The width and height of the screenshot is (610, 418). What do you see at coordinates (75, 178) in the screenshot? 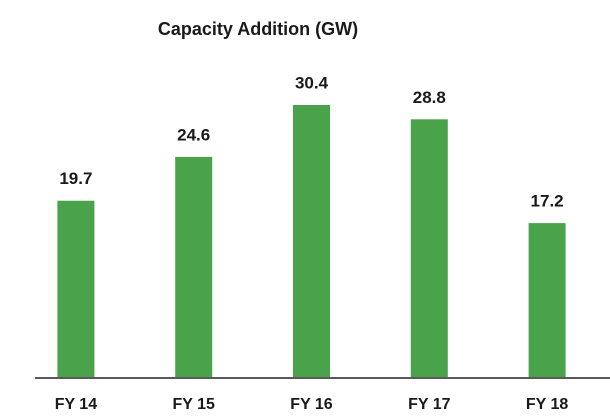
I see `value-label: 19.7` at bounding box center [75, 178].